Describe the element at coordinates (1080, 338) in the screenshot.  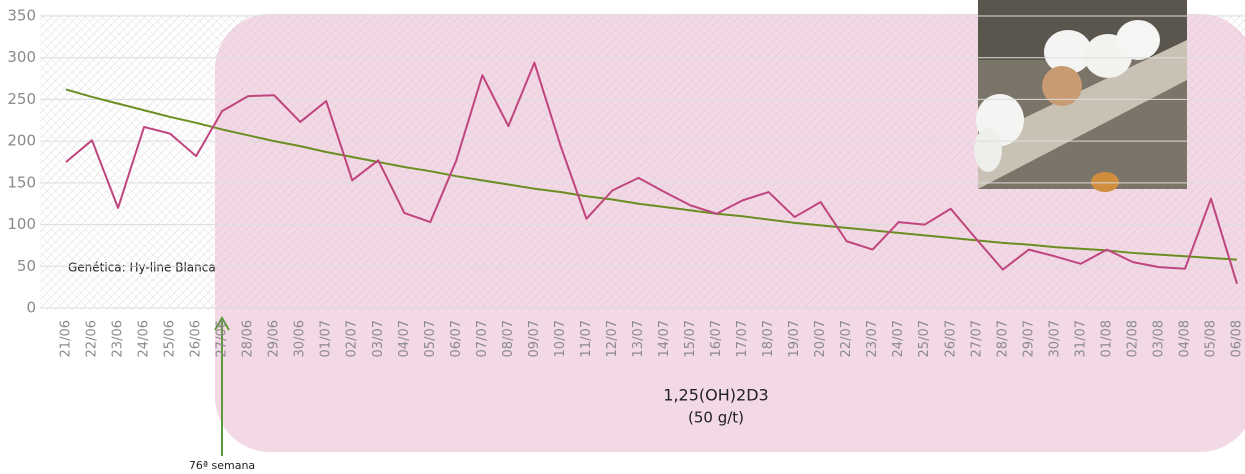
I see `x-tick-label: 31/07` at that location.